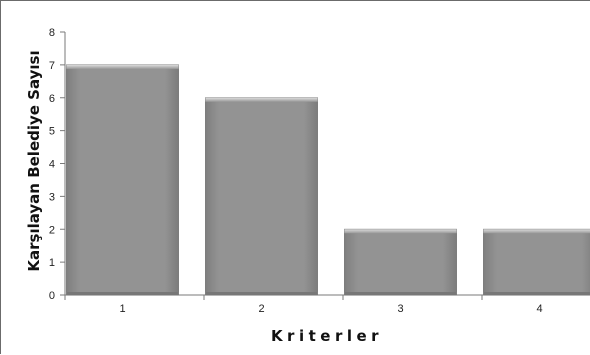  What do you see at coordinates (122, 309) in the screenshot?
I see `x-tick-label: 1` at bounding box center [122, 309].